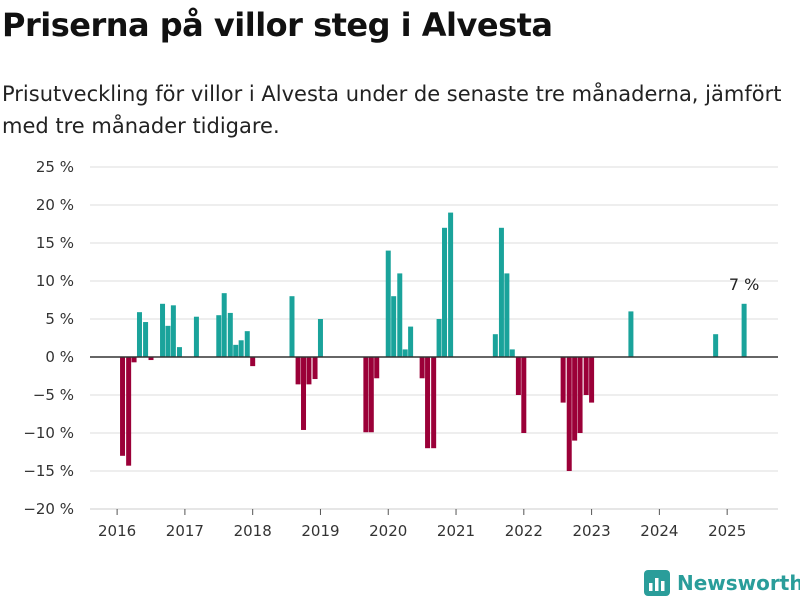  I want to click on x-tick-label: 2022, so click(524, 531).